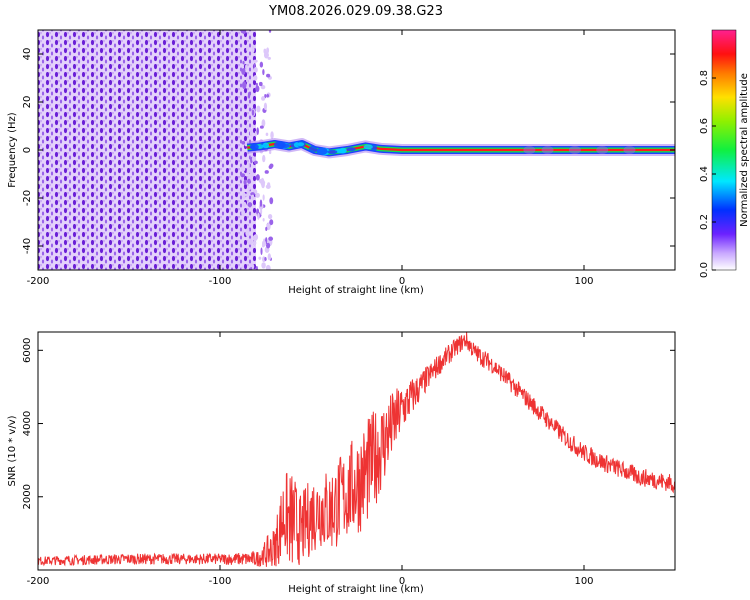  I want to click on snr-xtick-label: 0, so click(402, 581).